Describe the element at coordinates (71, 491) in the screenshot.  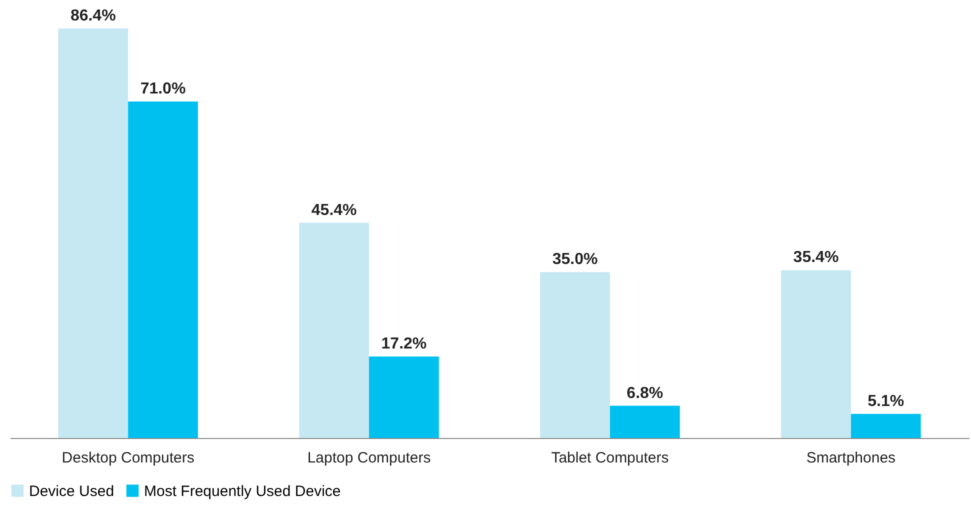
I see `legend-label: Device Used` at that location.